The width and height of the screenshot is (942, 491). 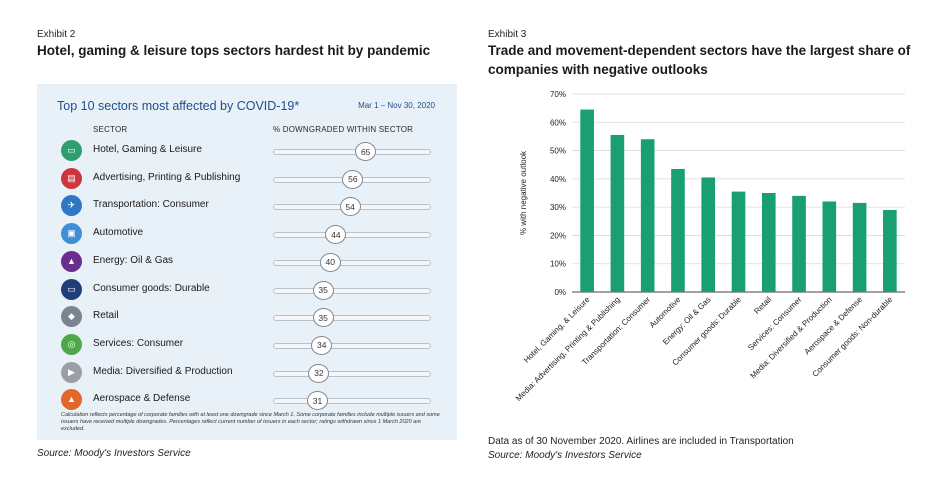 I want to click on sector-row: ▣ Automotive 44, so click(x=251, y=234).